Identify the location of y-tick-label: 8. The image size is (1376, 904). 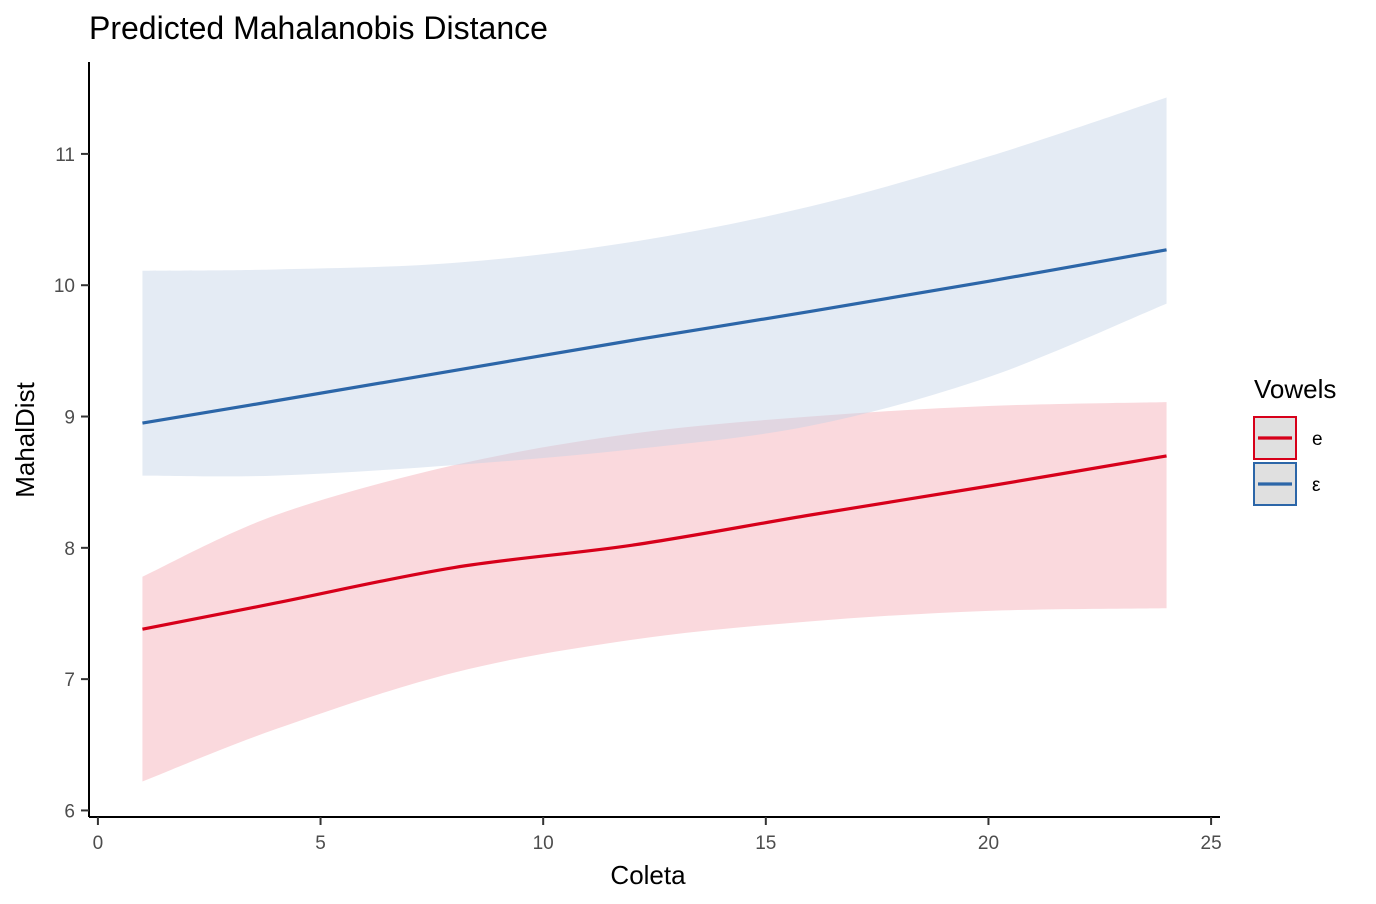
(69, 549).